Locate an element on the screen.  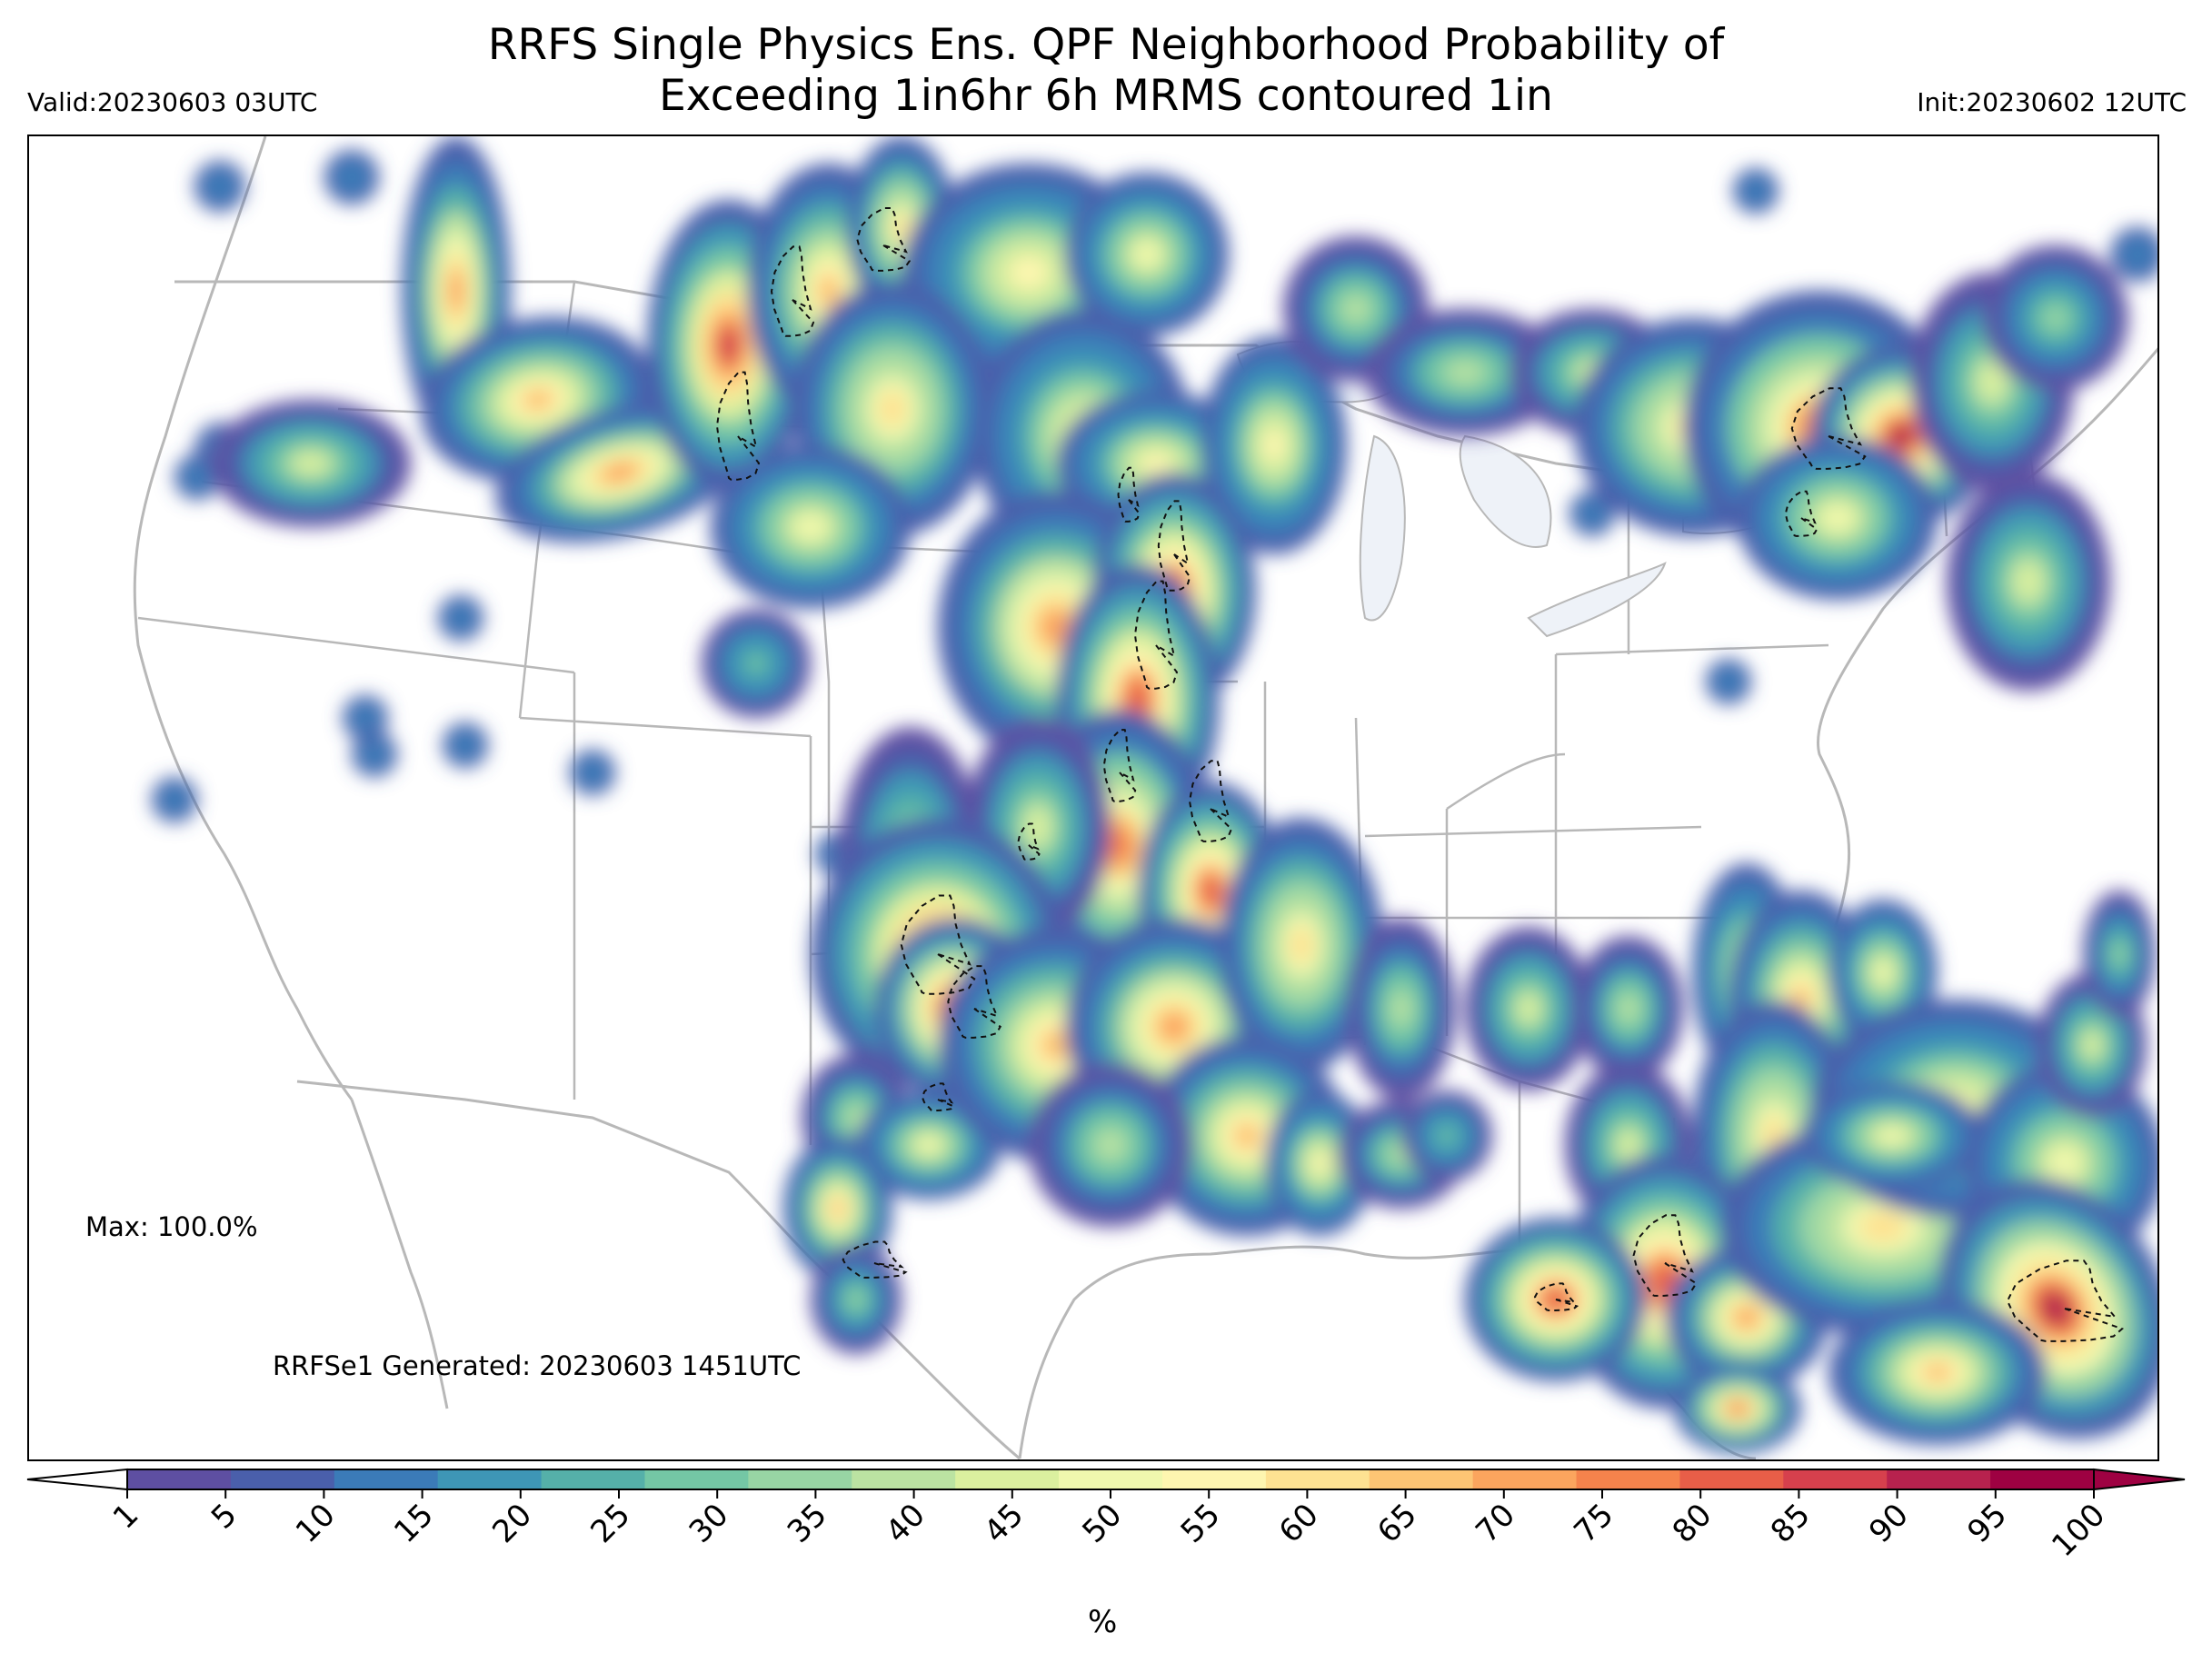
valid-time-label: Valid:20230603 03UTC is located at coordinates (172, 102).